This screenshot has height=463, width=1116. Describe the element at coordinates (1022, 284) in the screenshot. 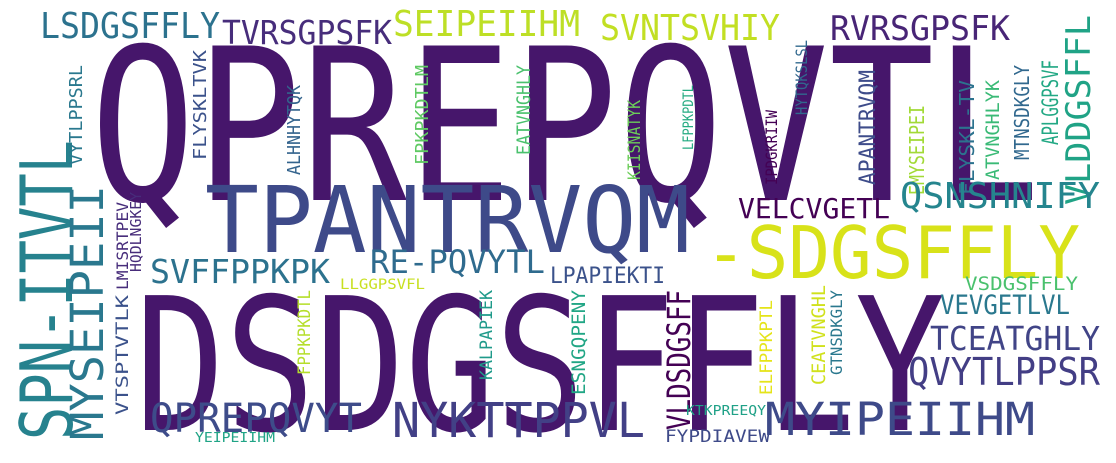

I see `word: VSDGSFFLY` at that location.